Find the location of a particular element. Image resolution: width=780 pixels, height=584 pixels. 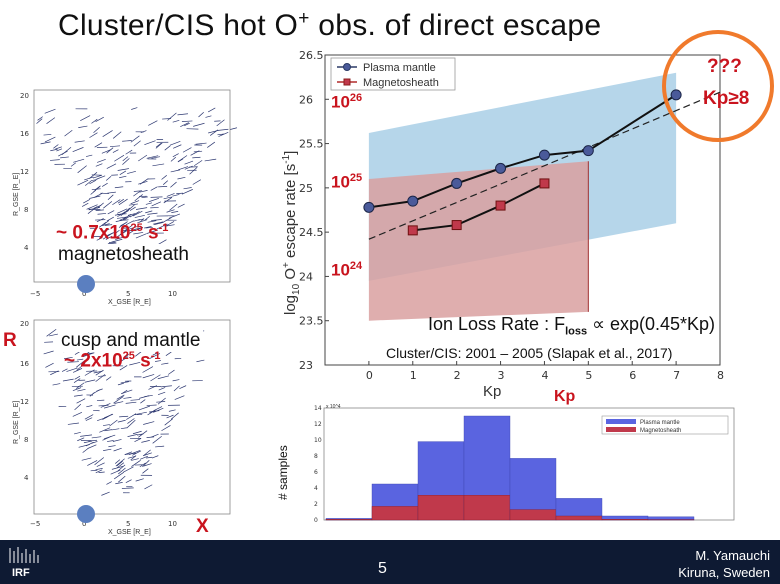

svg-text: −5 is located at coordinates (35, 294).